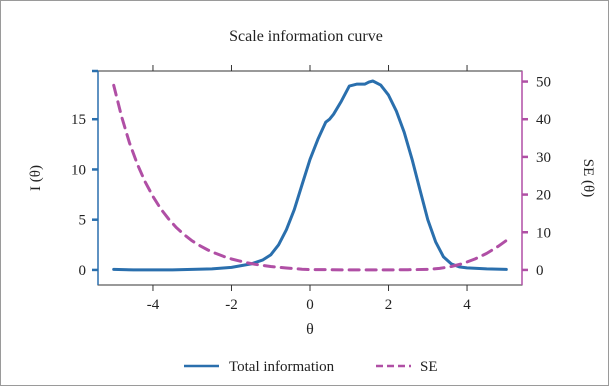  Describe the element at coordinates (306, 36) in the screenshot. I see `chart-title: Scale information curve` at that location.